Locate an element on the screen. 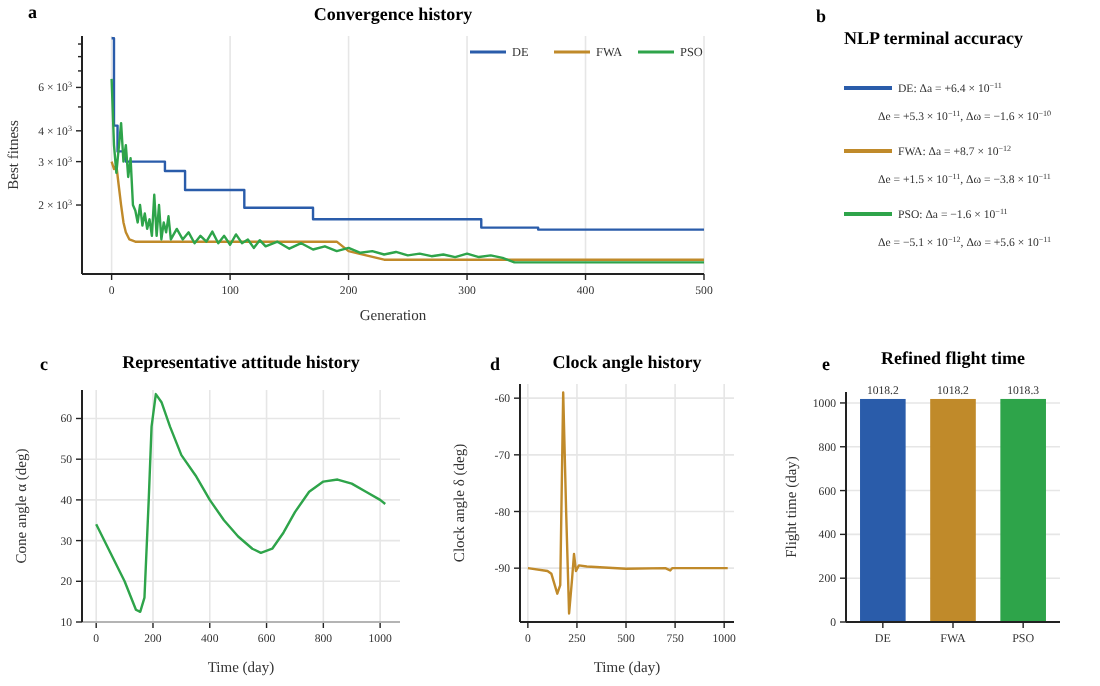 Image resolution: width=1100 pixels, height=686 pixels. text: b is located at coordinates (821, 16).